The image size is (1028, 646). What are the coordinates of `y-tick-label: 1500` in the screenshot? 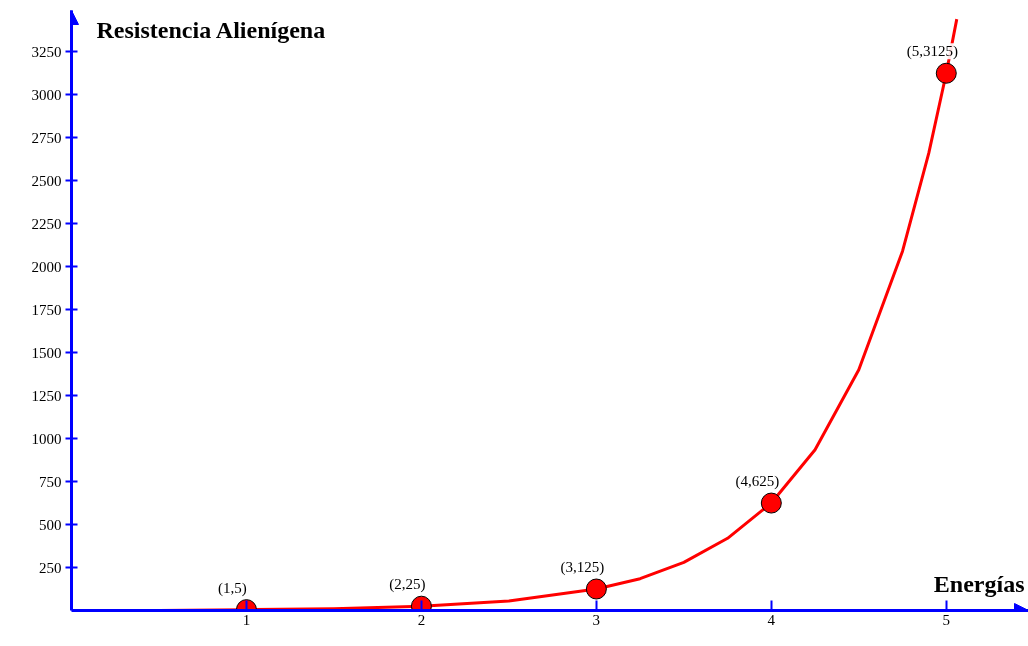 It's located at (46, 352).